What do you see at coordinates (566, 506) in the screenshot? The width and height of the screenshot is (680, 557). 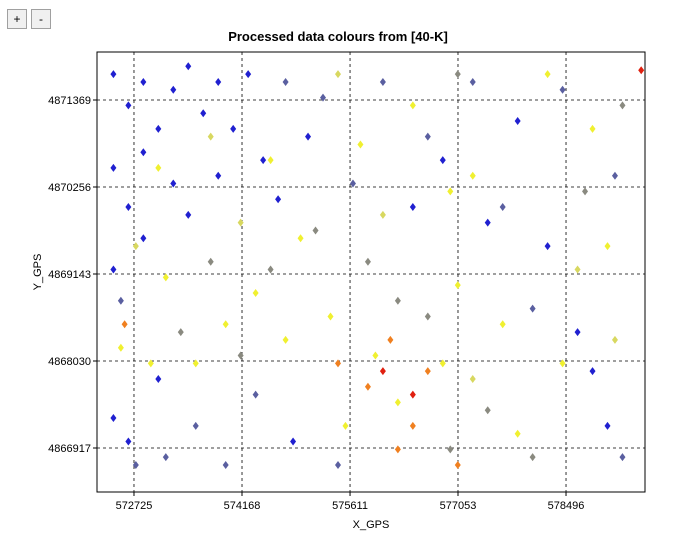 I see `x-tick-label: 578496` at bounding box center [566, 506].